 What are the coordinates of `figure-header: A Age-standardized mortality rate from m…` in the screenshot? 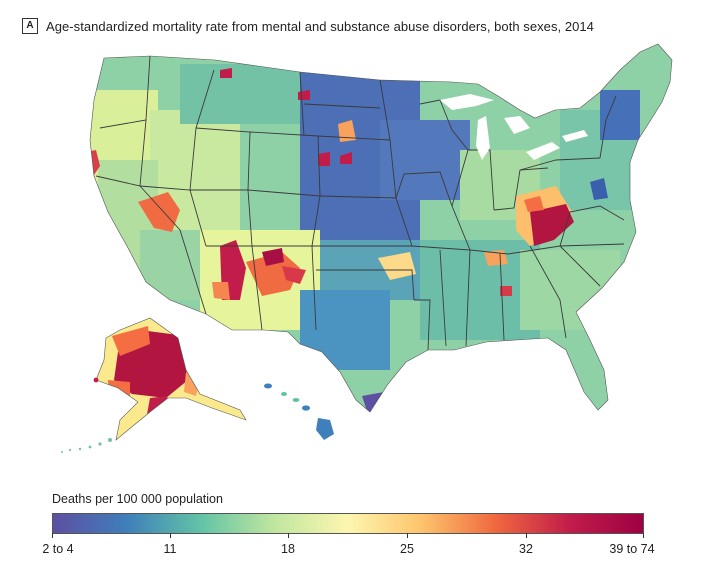 It's located at (308, 26).